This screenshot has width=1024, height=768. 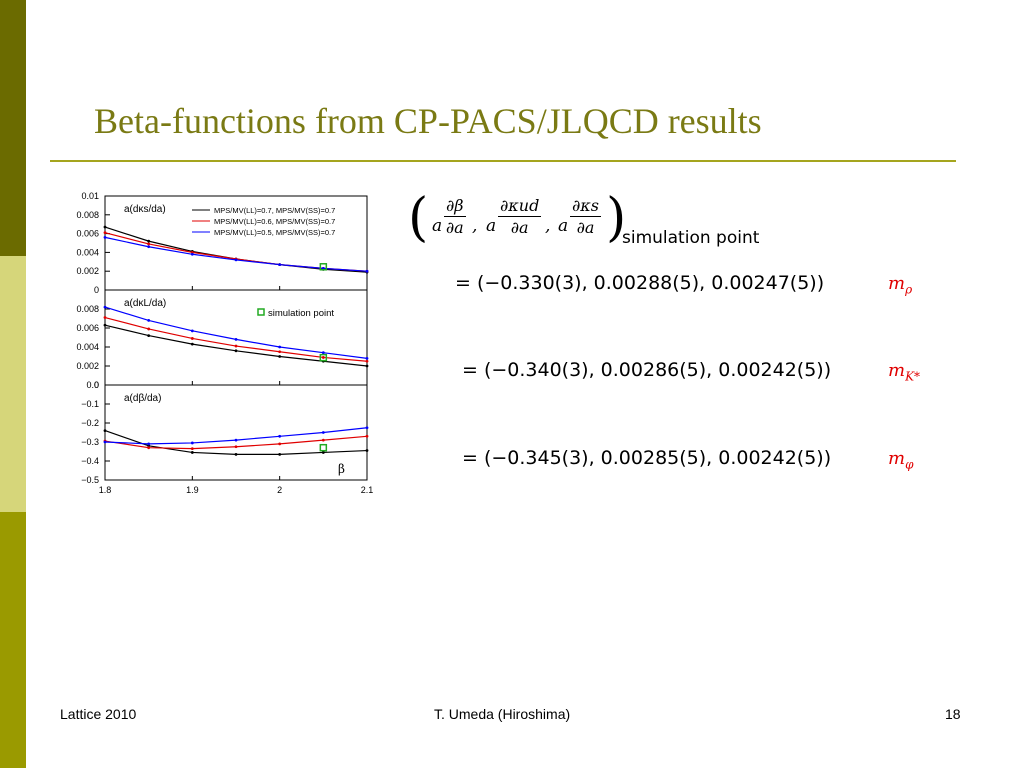 What do you see at coordinates (90, 442) in the screenshot?
I see `y-tick-label: −0.3` at bounding box center [90, 442].